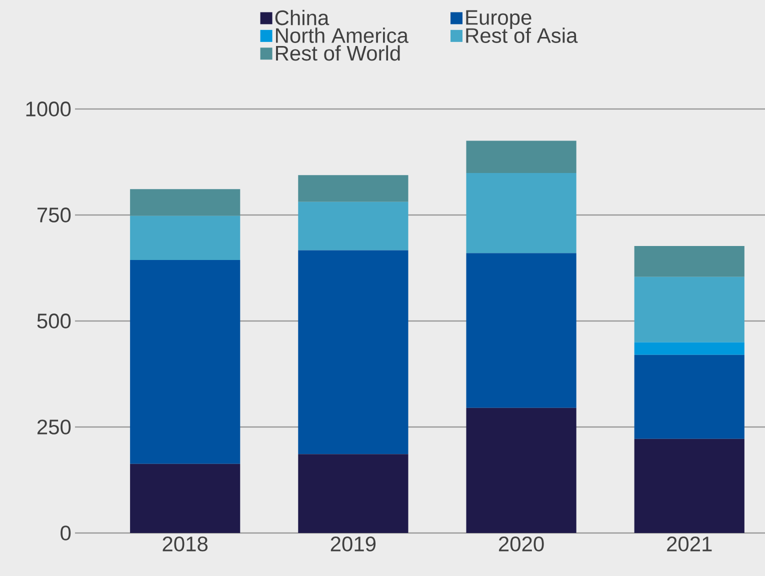 This screenshot has width=765, height=576. Describe the element at coordinates (54, 215) in the screenshot. I see `y-tick-label: 750` at that location.